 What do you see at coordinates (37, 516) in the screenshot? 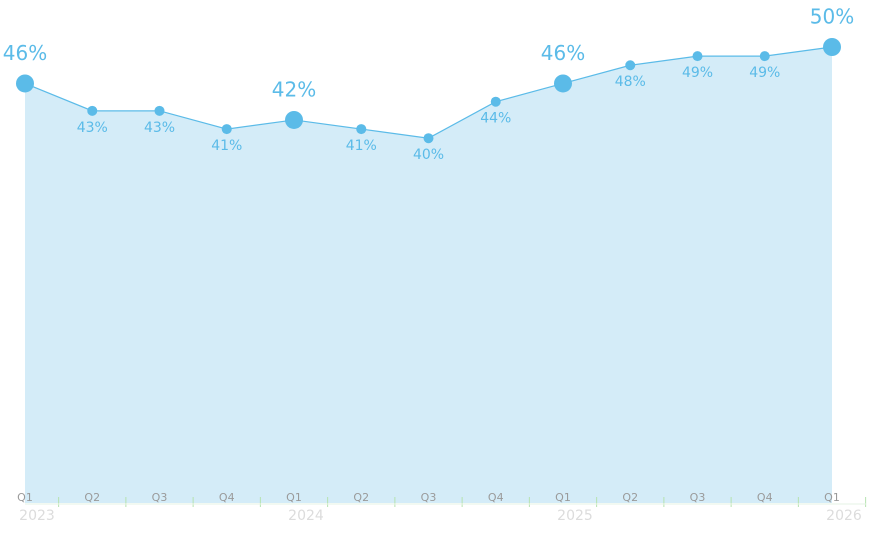
I see `year-label: 2023` at bounding box center [37, 516].